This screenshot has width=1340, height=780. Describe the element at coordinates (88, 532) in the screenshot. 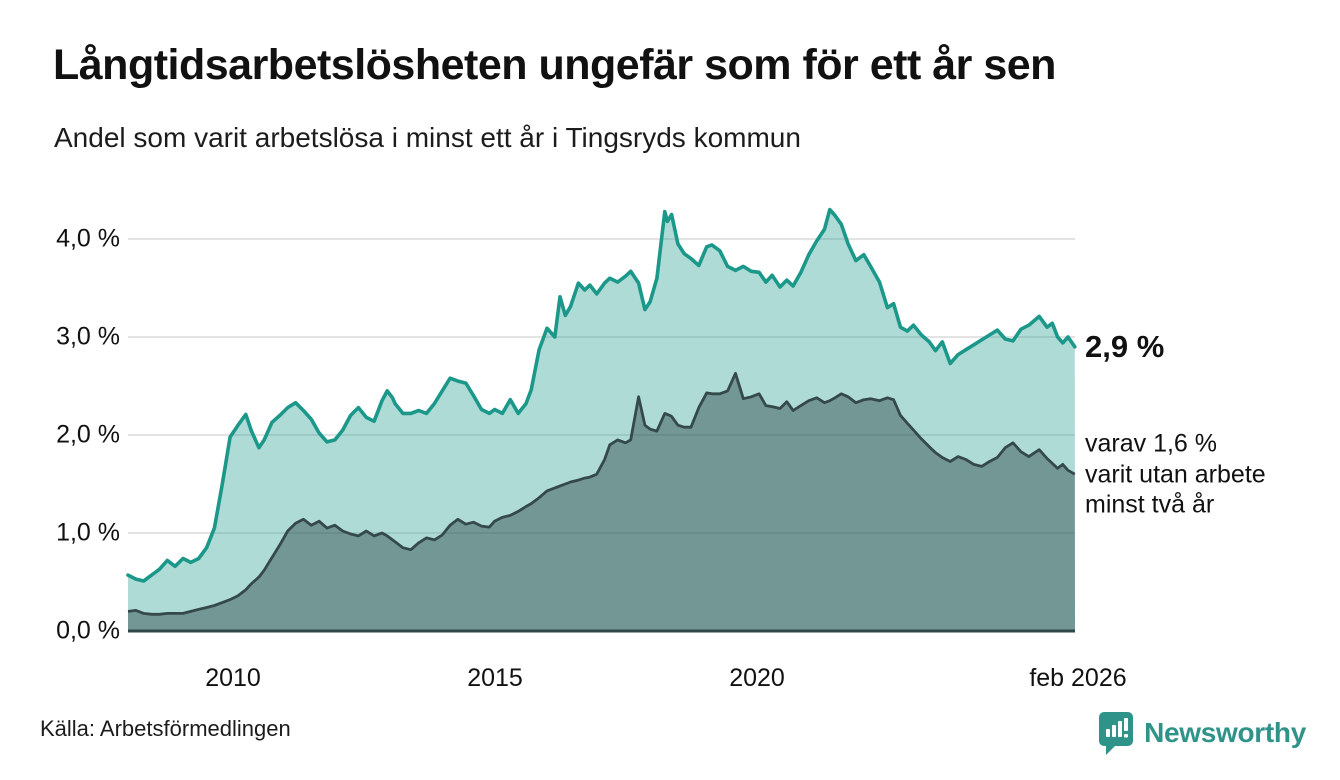

I see `y-tick-label: 1,0 %` at that location.